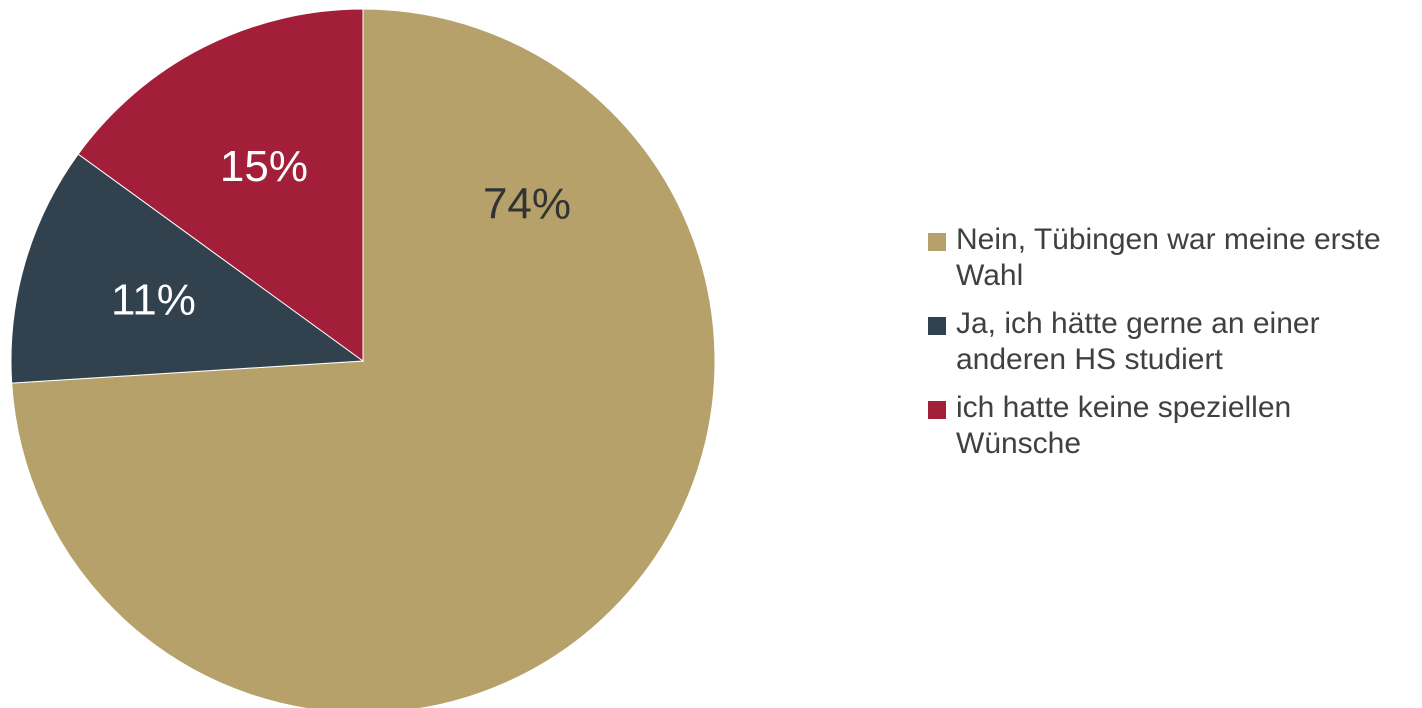  Describe the element at coordinates (153, 300) in the screenshot. I see `pie-label-andere-hs: 11%` at that location.